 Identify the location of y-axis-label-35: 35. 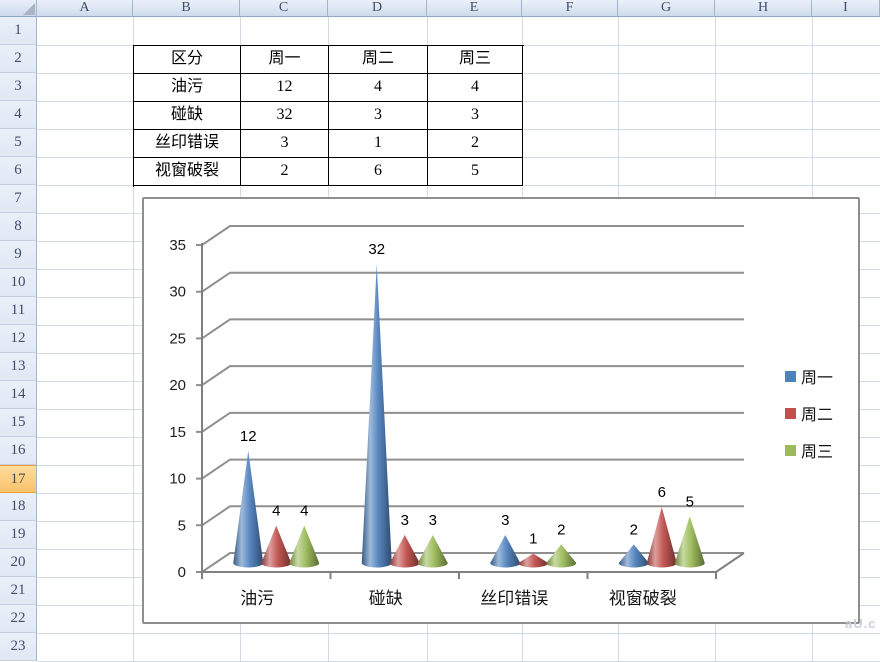
(177, 245).